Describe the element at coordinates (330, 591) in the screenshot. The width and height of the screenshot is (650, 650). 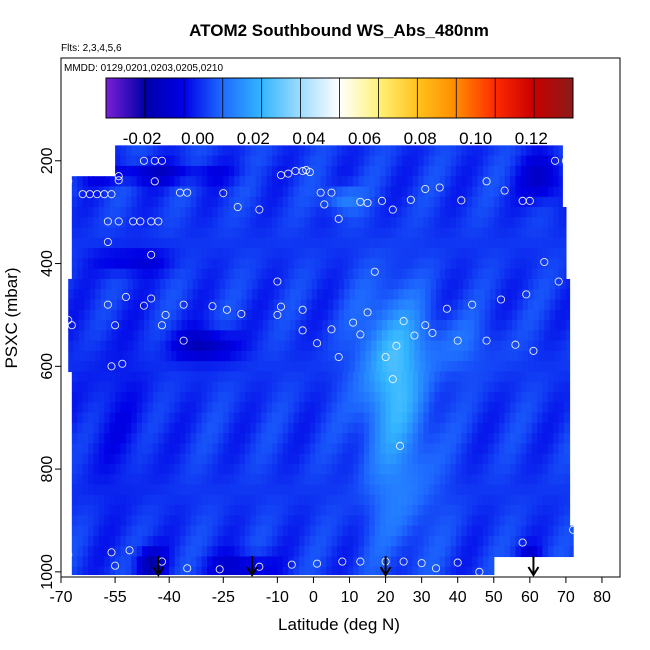
I see `x-axis: -70 -55 -40 -25 -10 0 10 20 30 40 50 60 70 80` at that location.